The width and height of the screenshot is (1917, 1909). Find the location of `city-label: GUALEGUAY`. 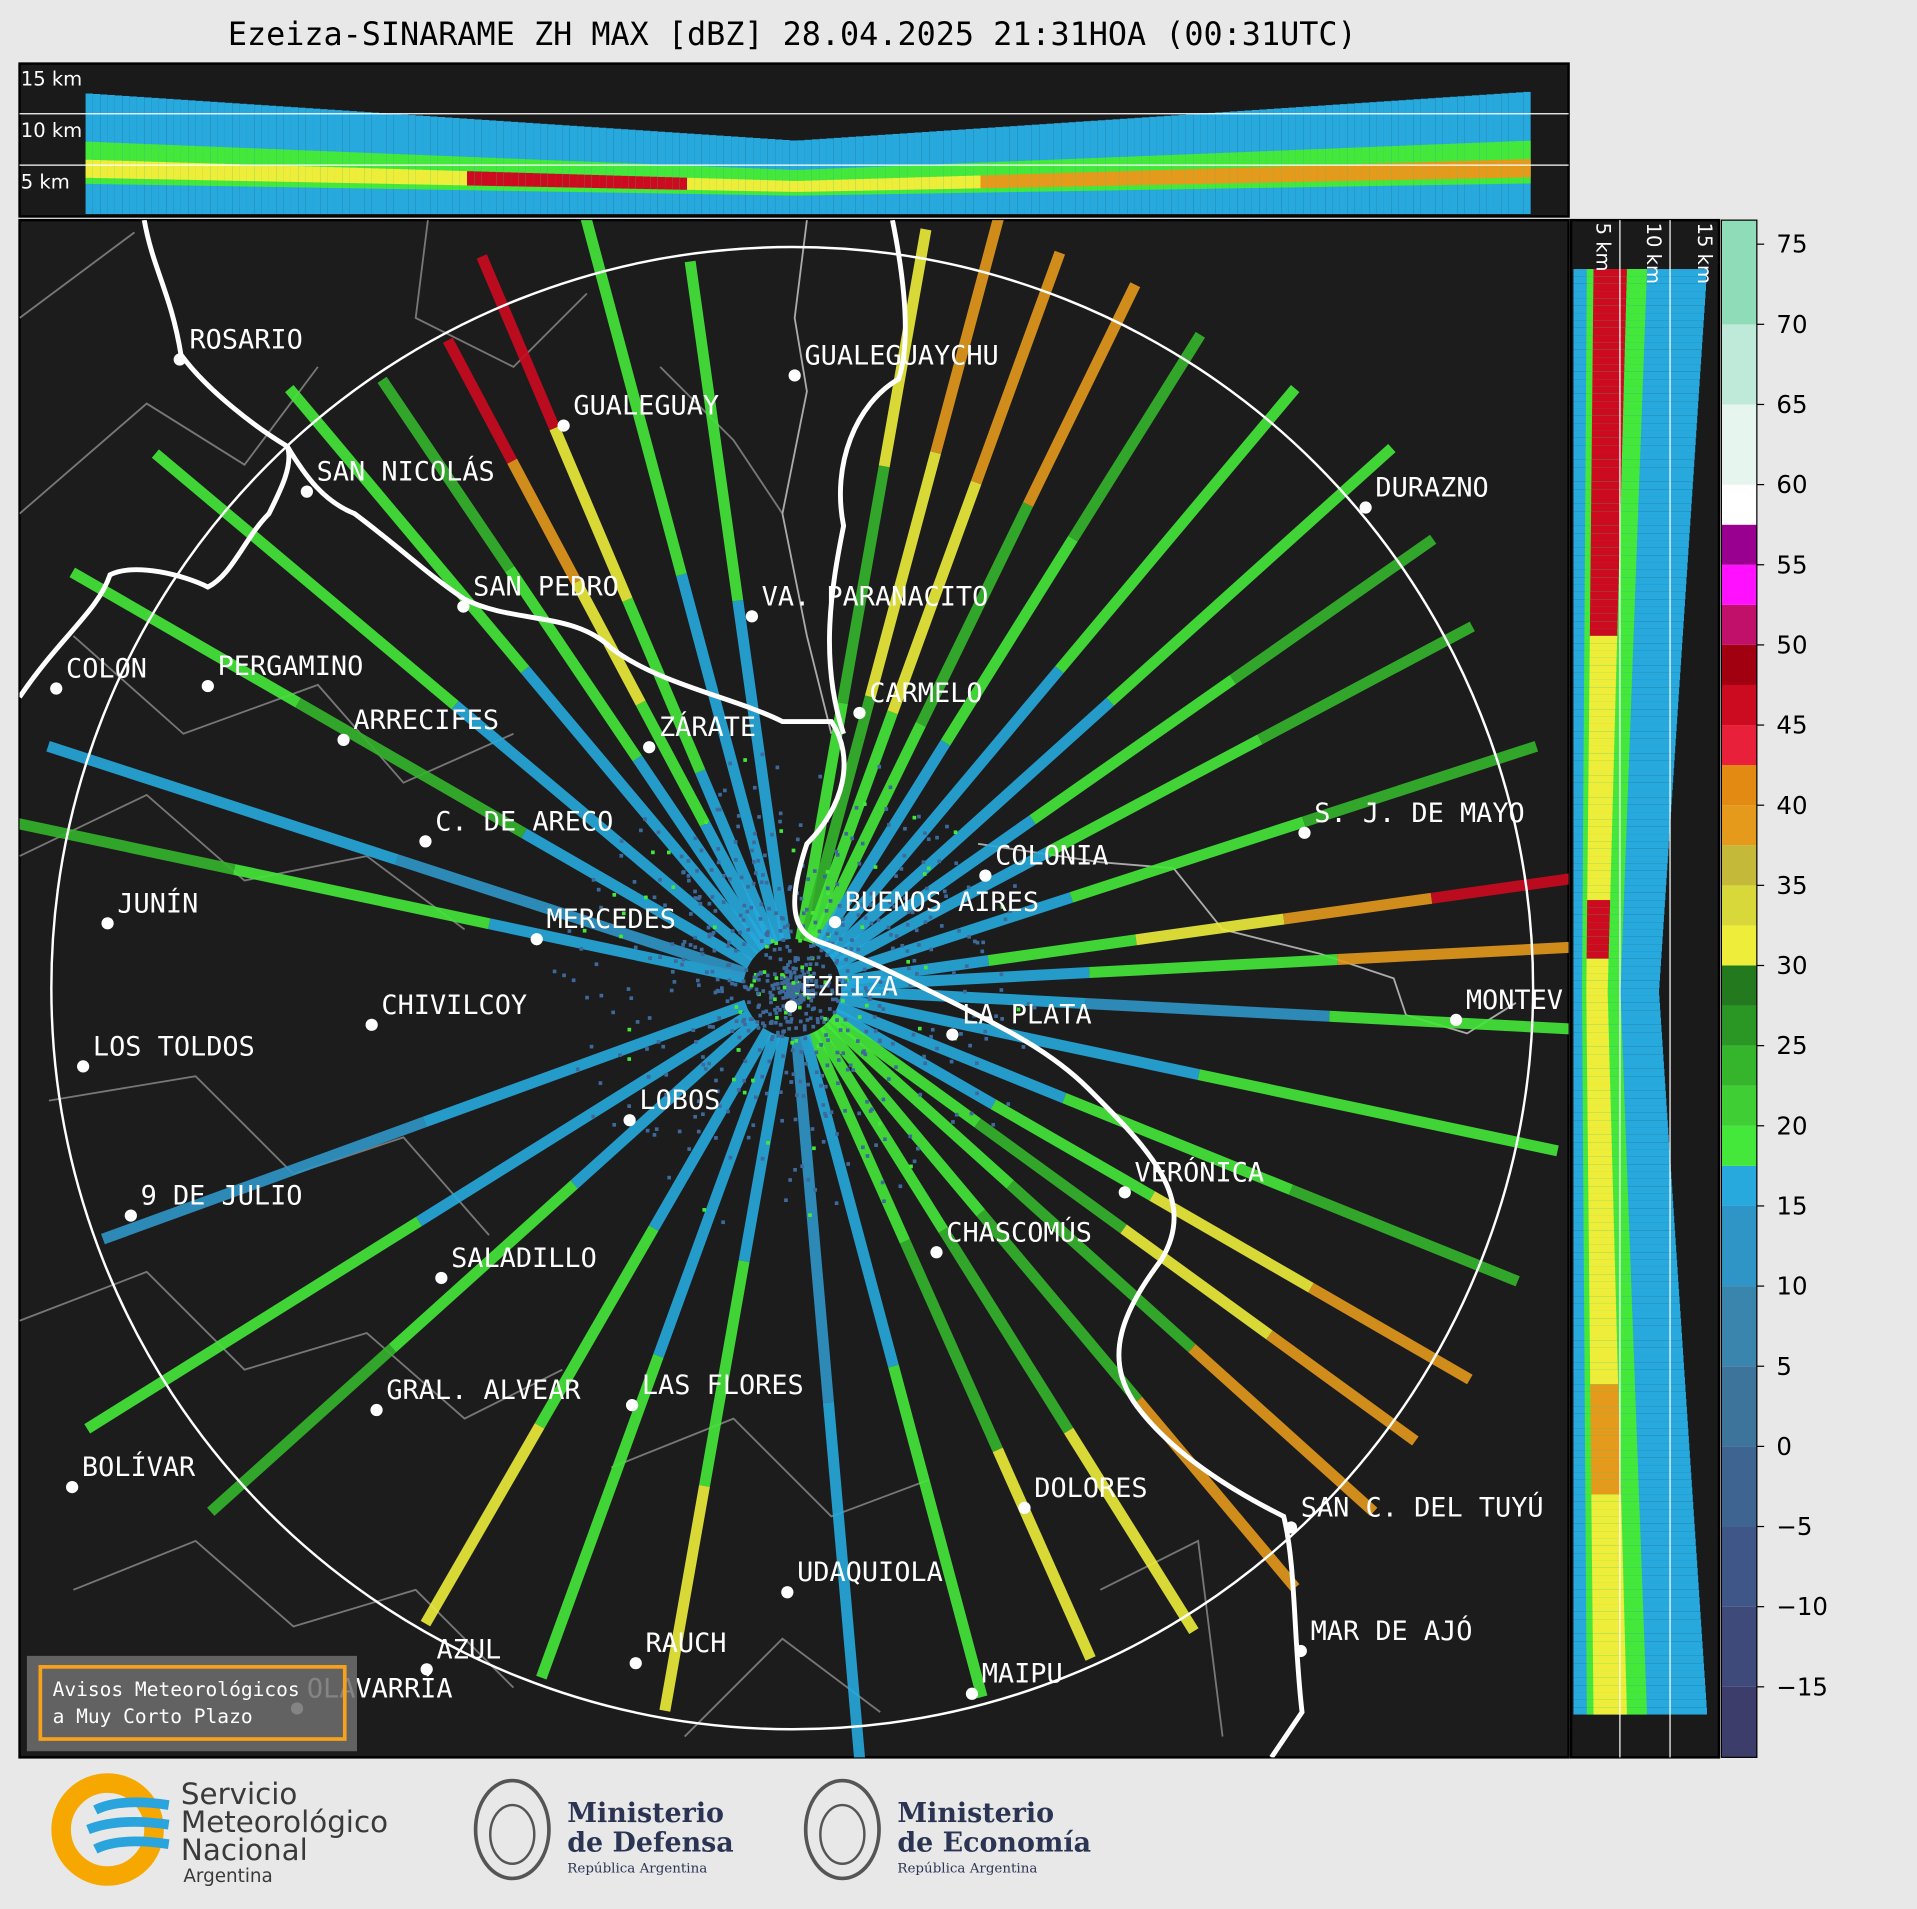

city-label: GUALEGUAY is located at coordinates (646, 406).